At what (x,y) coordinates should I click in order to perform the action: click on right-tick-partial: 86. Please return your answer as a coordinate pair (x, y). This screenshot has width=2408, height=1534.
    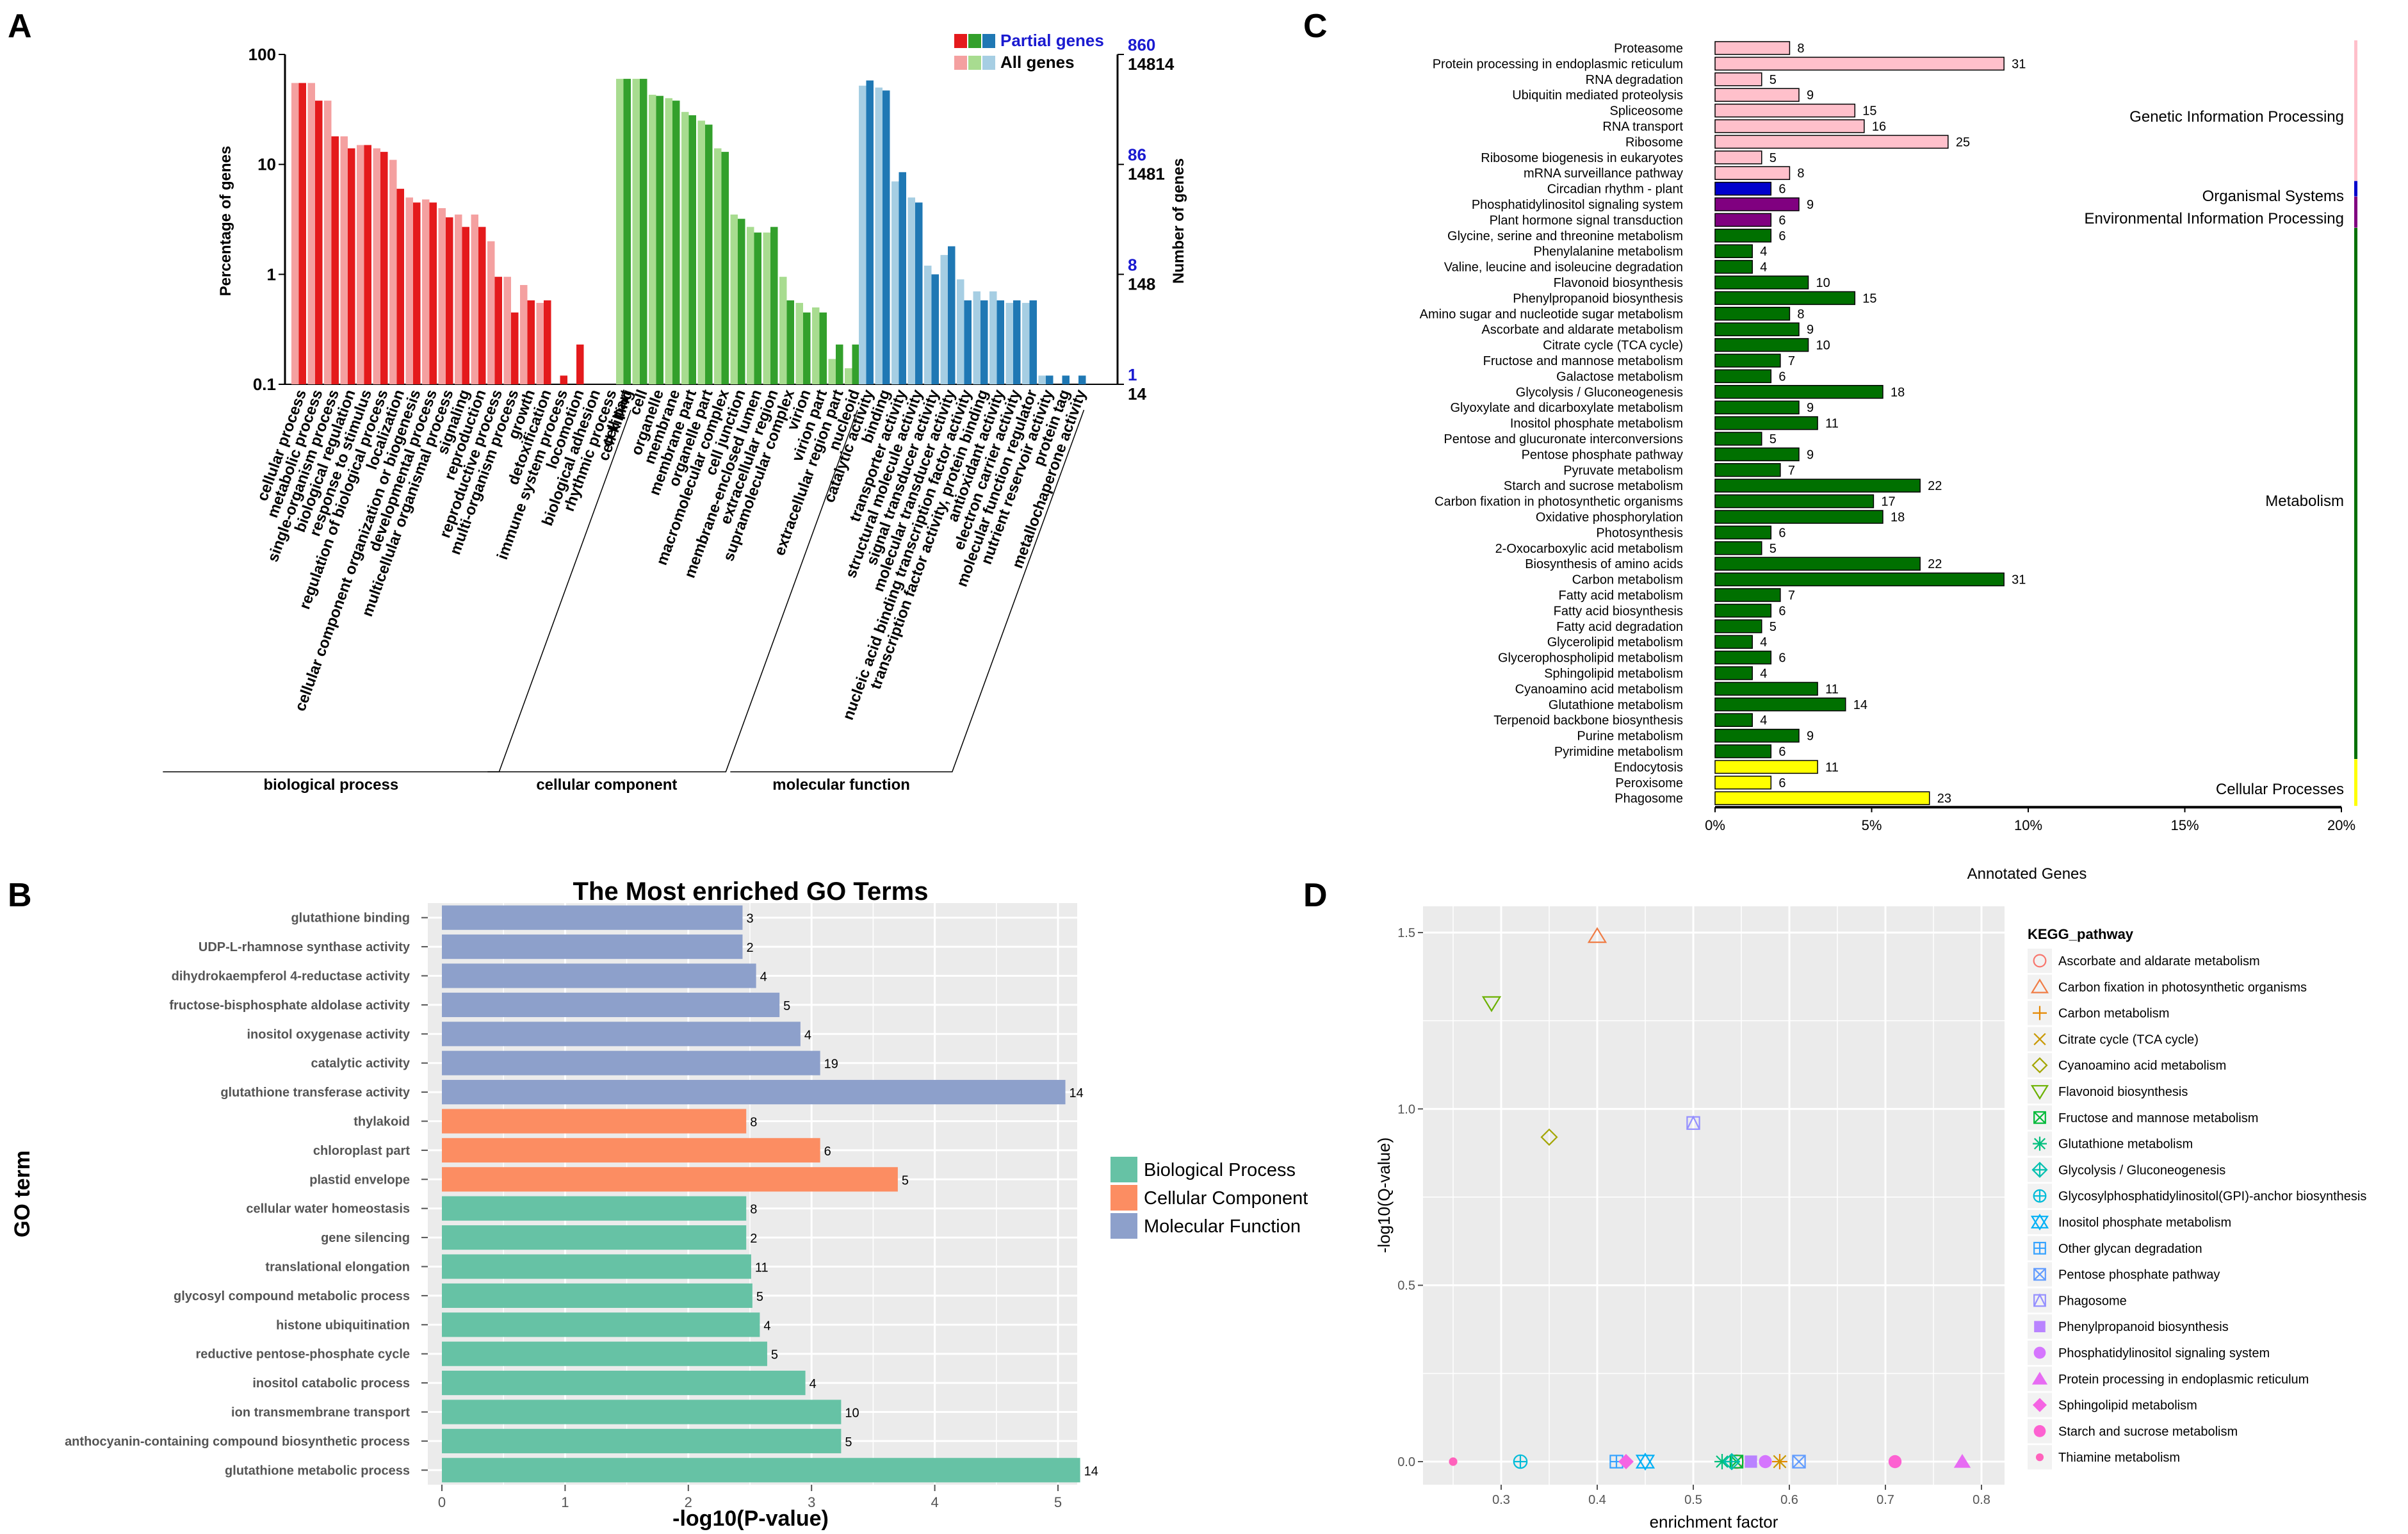
    Looking at the image, I should click on (1137, 155).